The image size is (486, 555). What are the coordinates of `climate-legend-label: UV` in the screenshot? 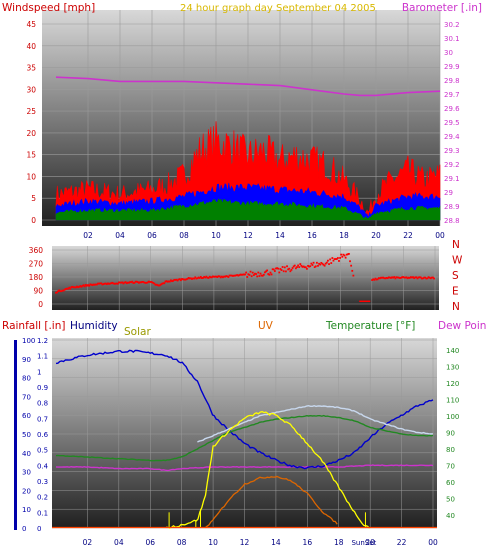 It's located at (266, 326).